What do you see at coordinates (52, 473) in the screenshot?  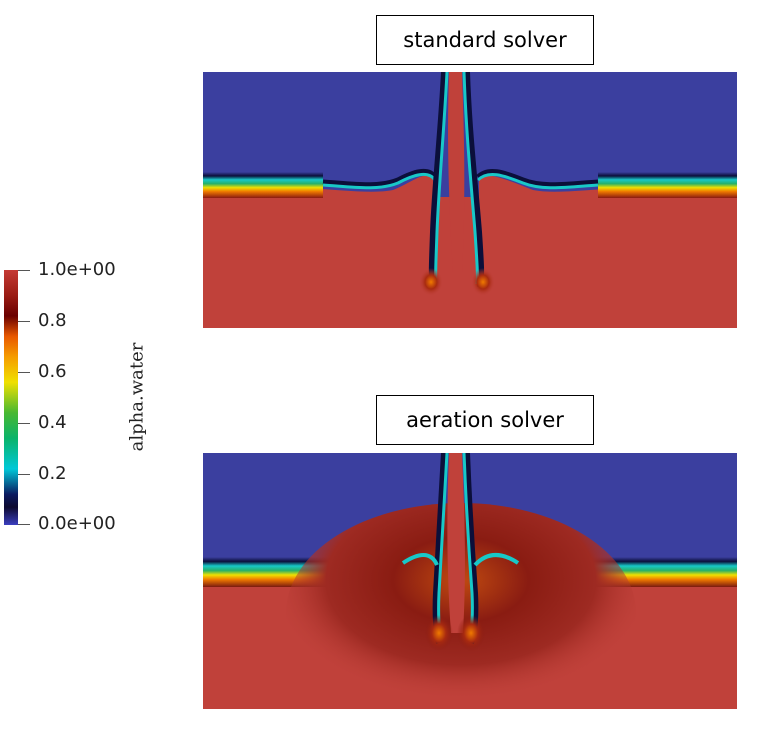 I see `colorbar-tick-label: 0.2` at bounding box center [52, 473].